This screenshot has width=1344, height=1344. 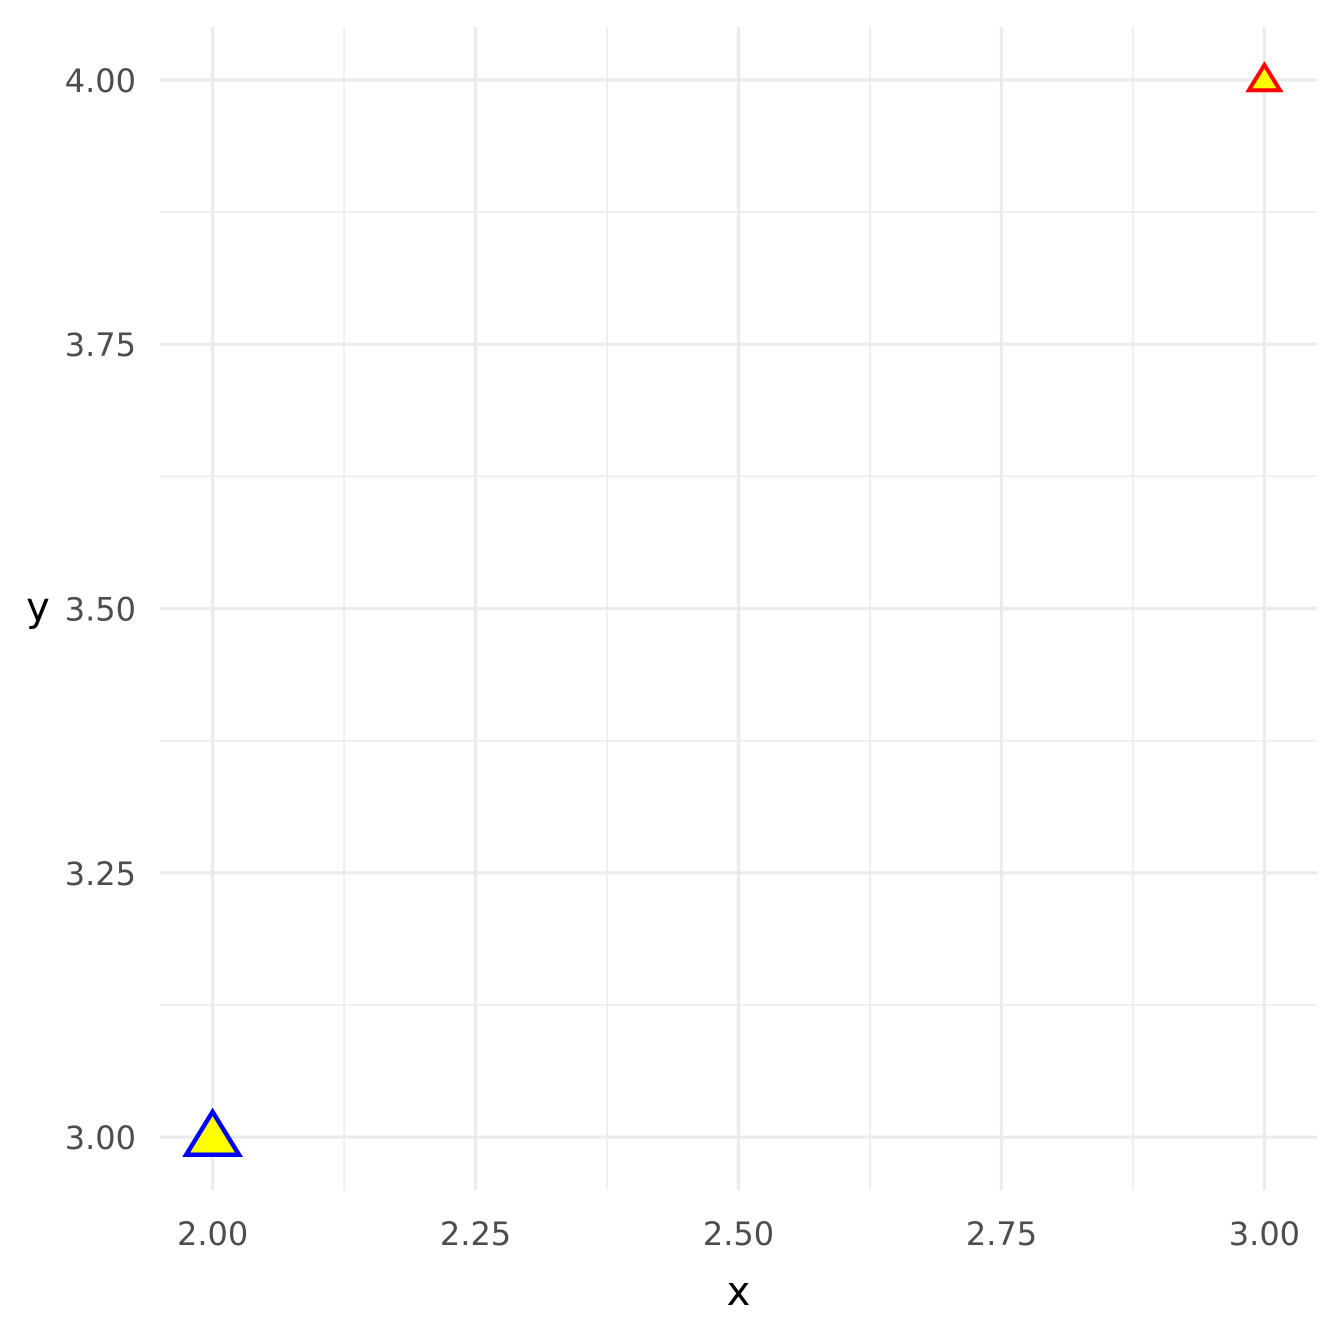 I want to click on x-tick-label: 2.00, so click(x=212, y=1234).